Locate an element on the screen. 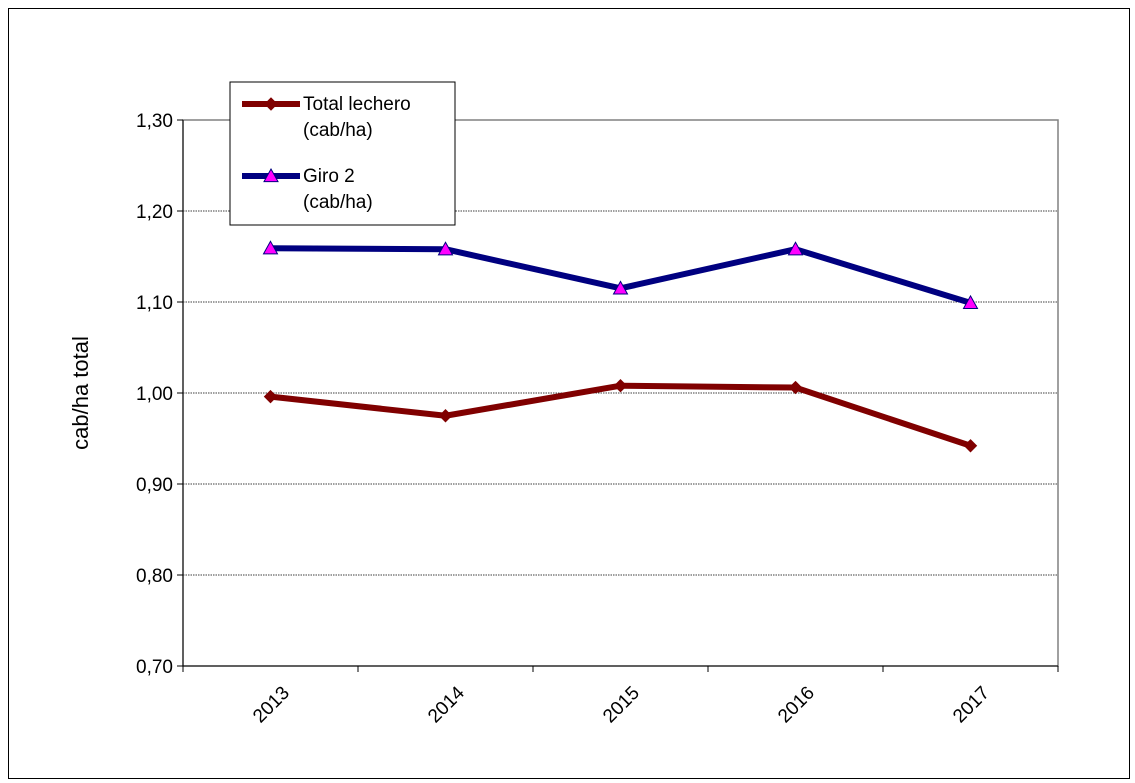  x-tick-label: 2016 is located at coordinates (796, 705).